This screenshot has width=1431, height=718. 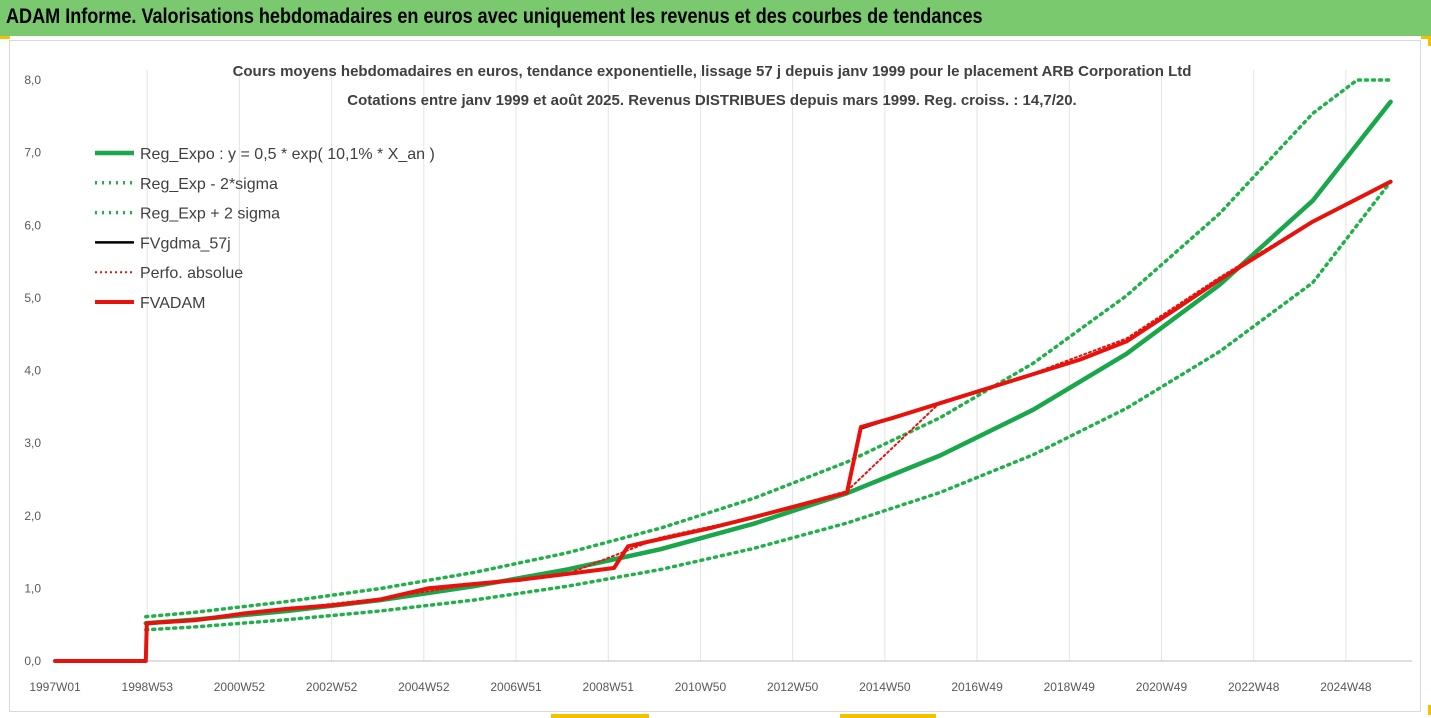 What do you see at coordinates (793, 687) in the screenshot?
I see `x-tick-label: 2012W50` at bounding box center [793, 687].